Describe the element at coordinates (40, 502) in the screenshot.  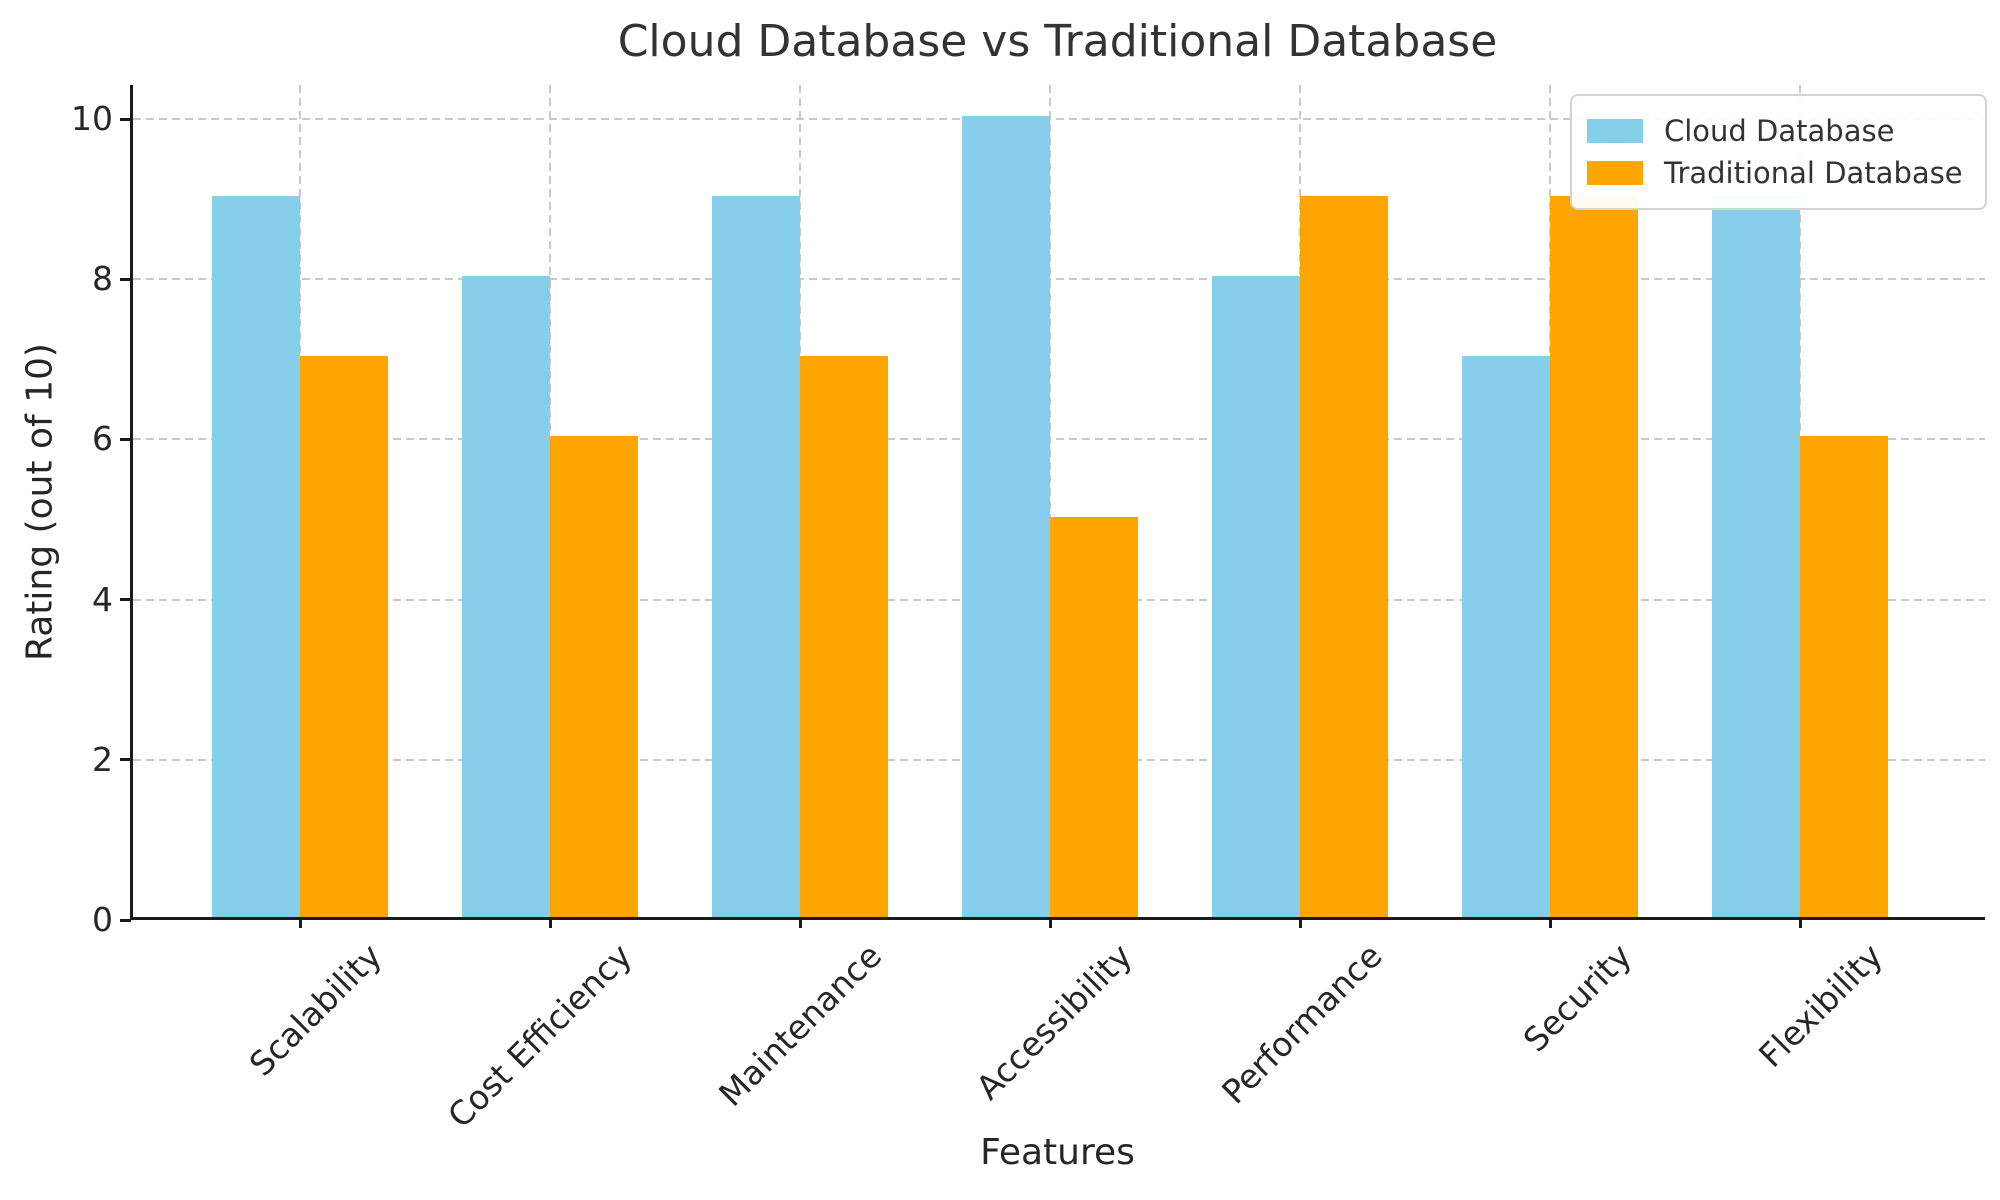
I see `y-axis-label: Rating (out of 10)` at that location.